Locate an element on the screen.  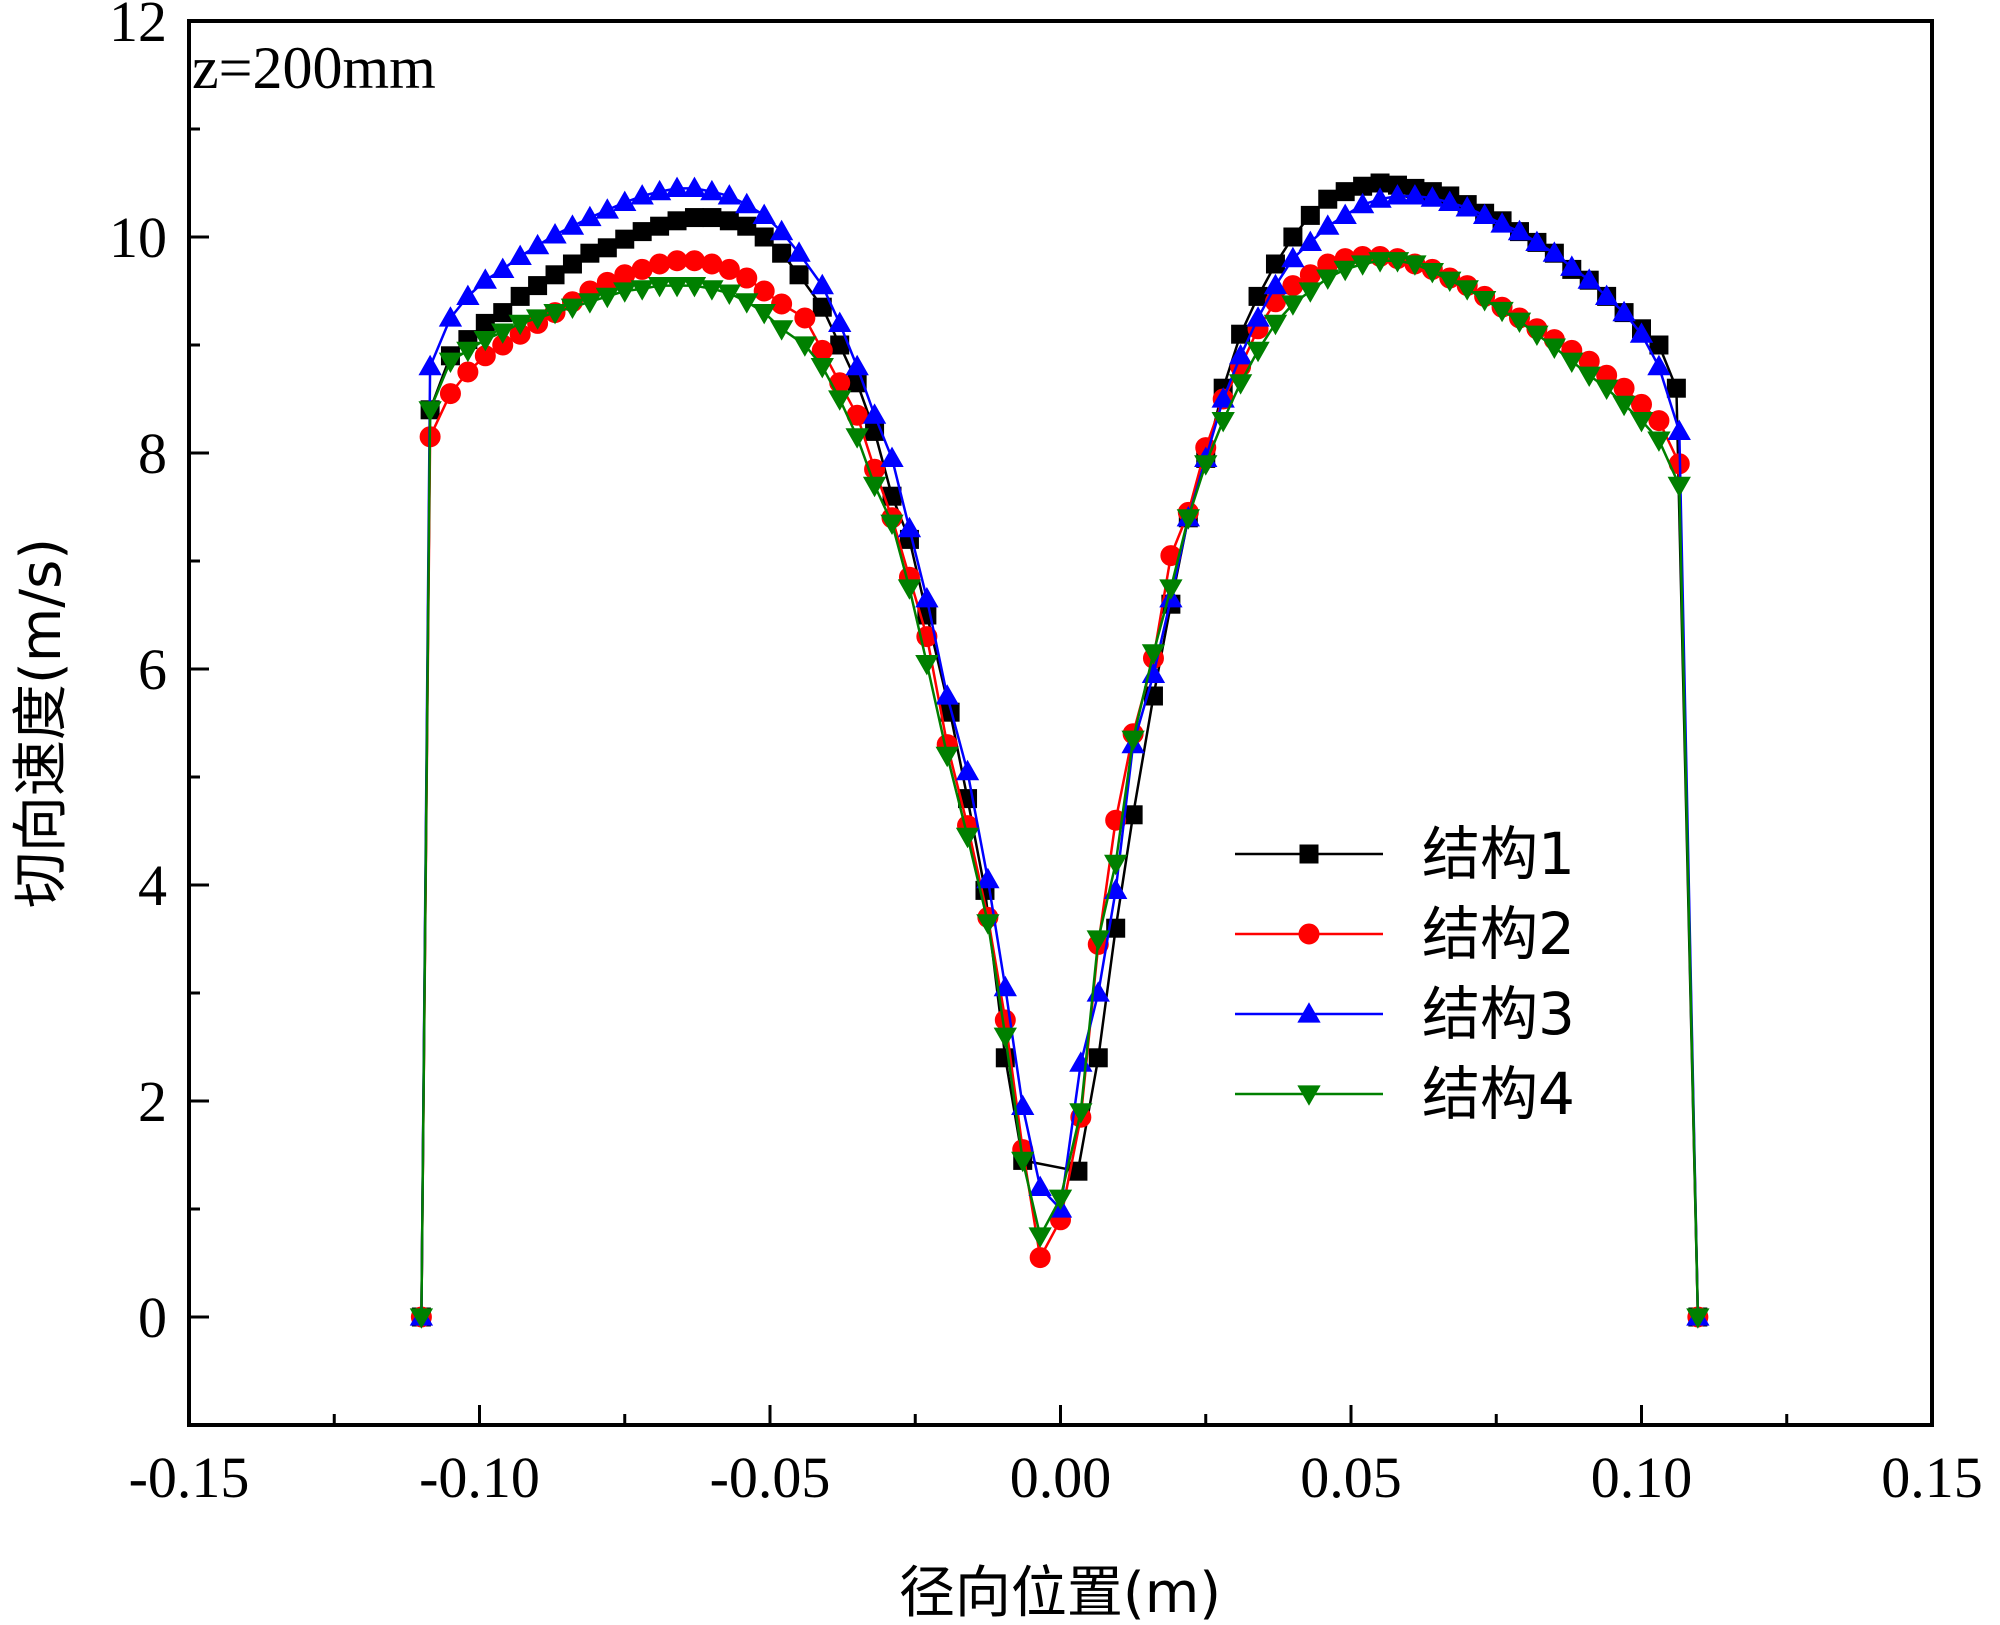
legend-label: 结构2 is located at coordinates (1498, 934).